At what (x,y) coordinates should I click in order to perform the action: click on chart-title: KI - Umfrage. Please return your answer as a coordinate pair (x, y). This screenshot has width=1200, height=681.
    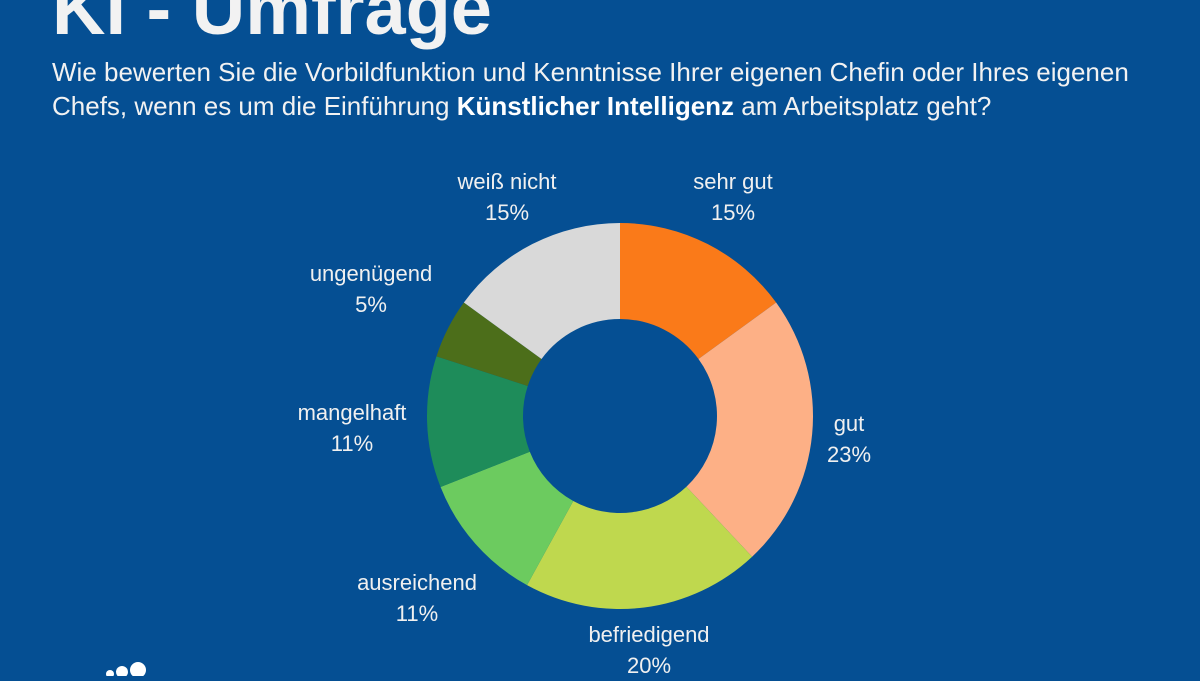
    Looking at the image, I should click on (272, 25).